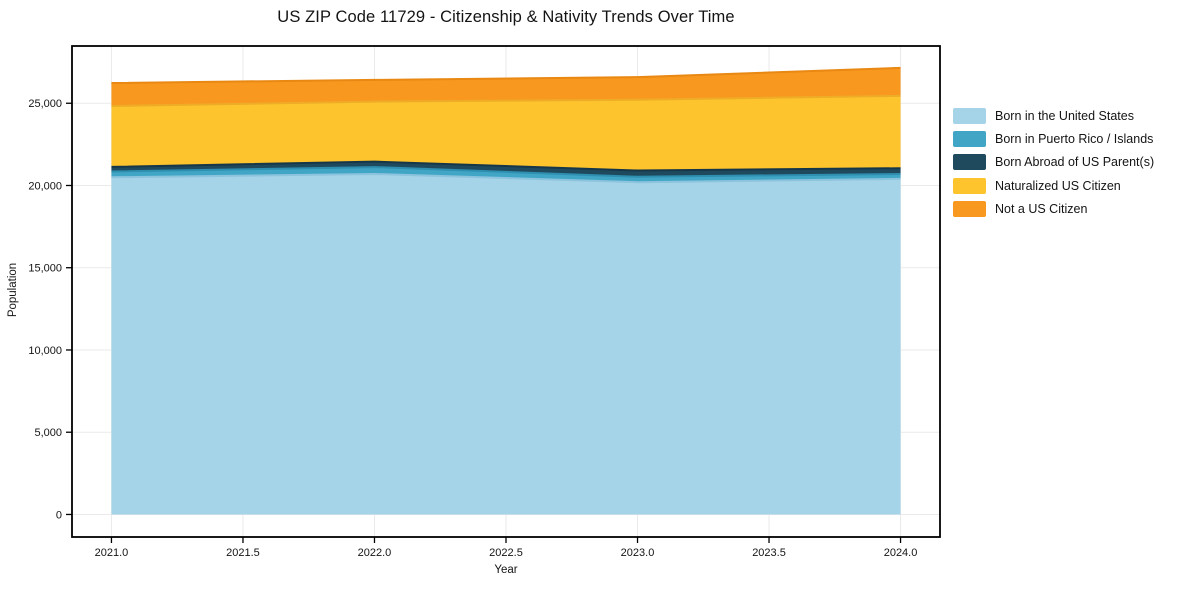 The image size is (1189, 590). I want to click on legend-label: Born in Puerto Rico / Islands, so click(1074, 139).